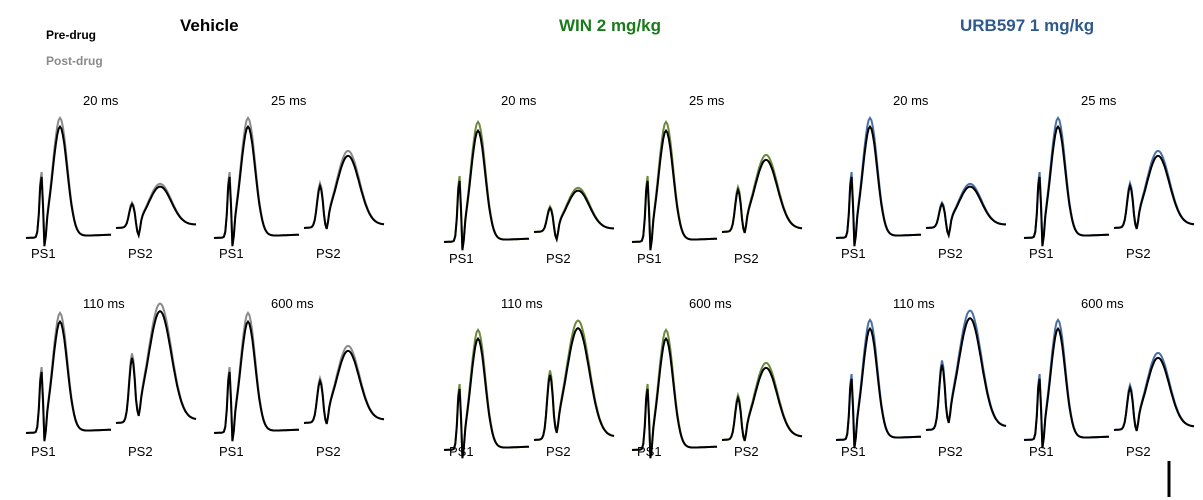 The image size is (1203, 500). What do you see at coordinates (74, 61) in the screenshot?
I see `legend-post-drug: Post-drug` at bounding box center [74, 61].